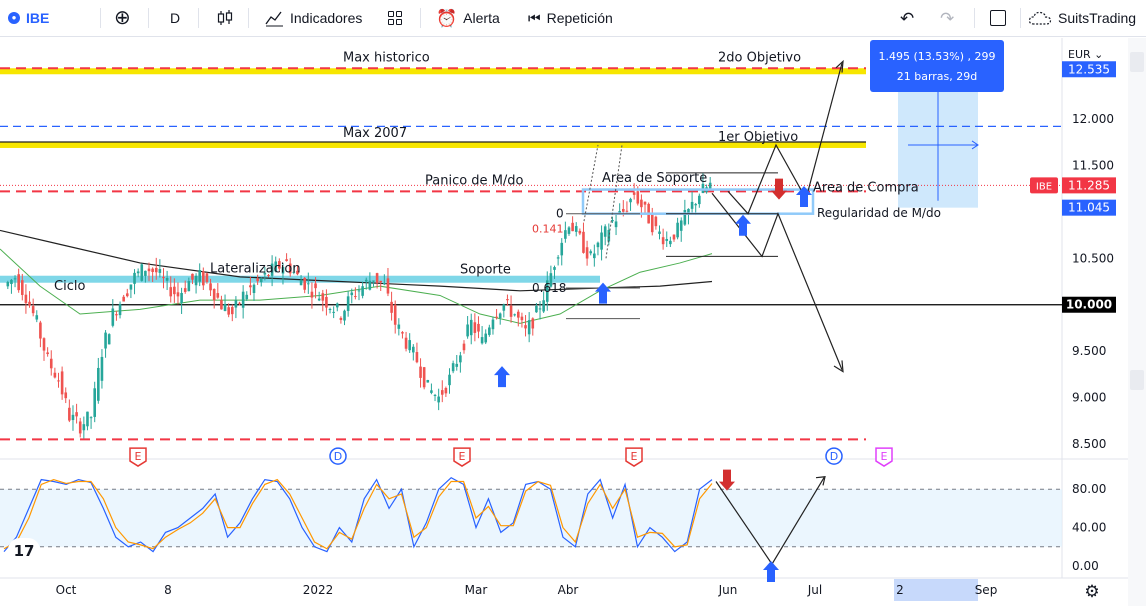 Image resolution: width=1146 pixels, height=606 pixels. I want to click on alert-button: ⏰ Alerta, so click(468, 18).